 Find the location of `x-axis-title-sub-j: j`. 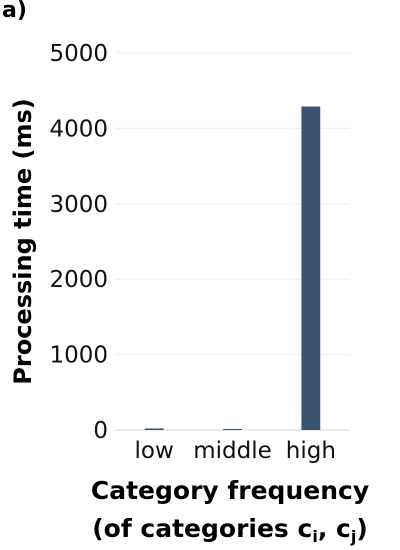

x-axis-title-sub-j: j is located at coordinates (353, 536).